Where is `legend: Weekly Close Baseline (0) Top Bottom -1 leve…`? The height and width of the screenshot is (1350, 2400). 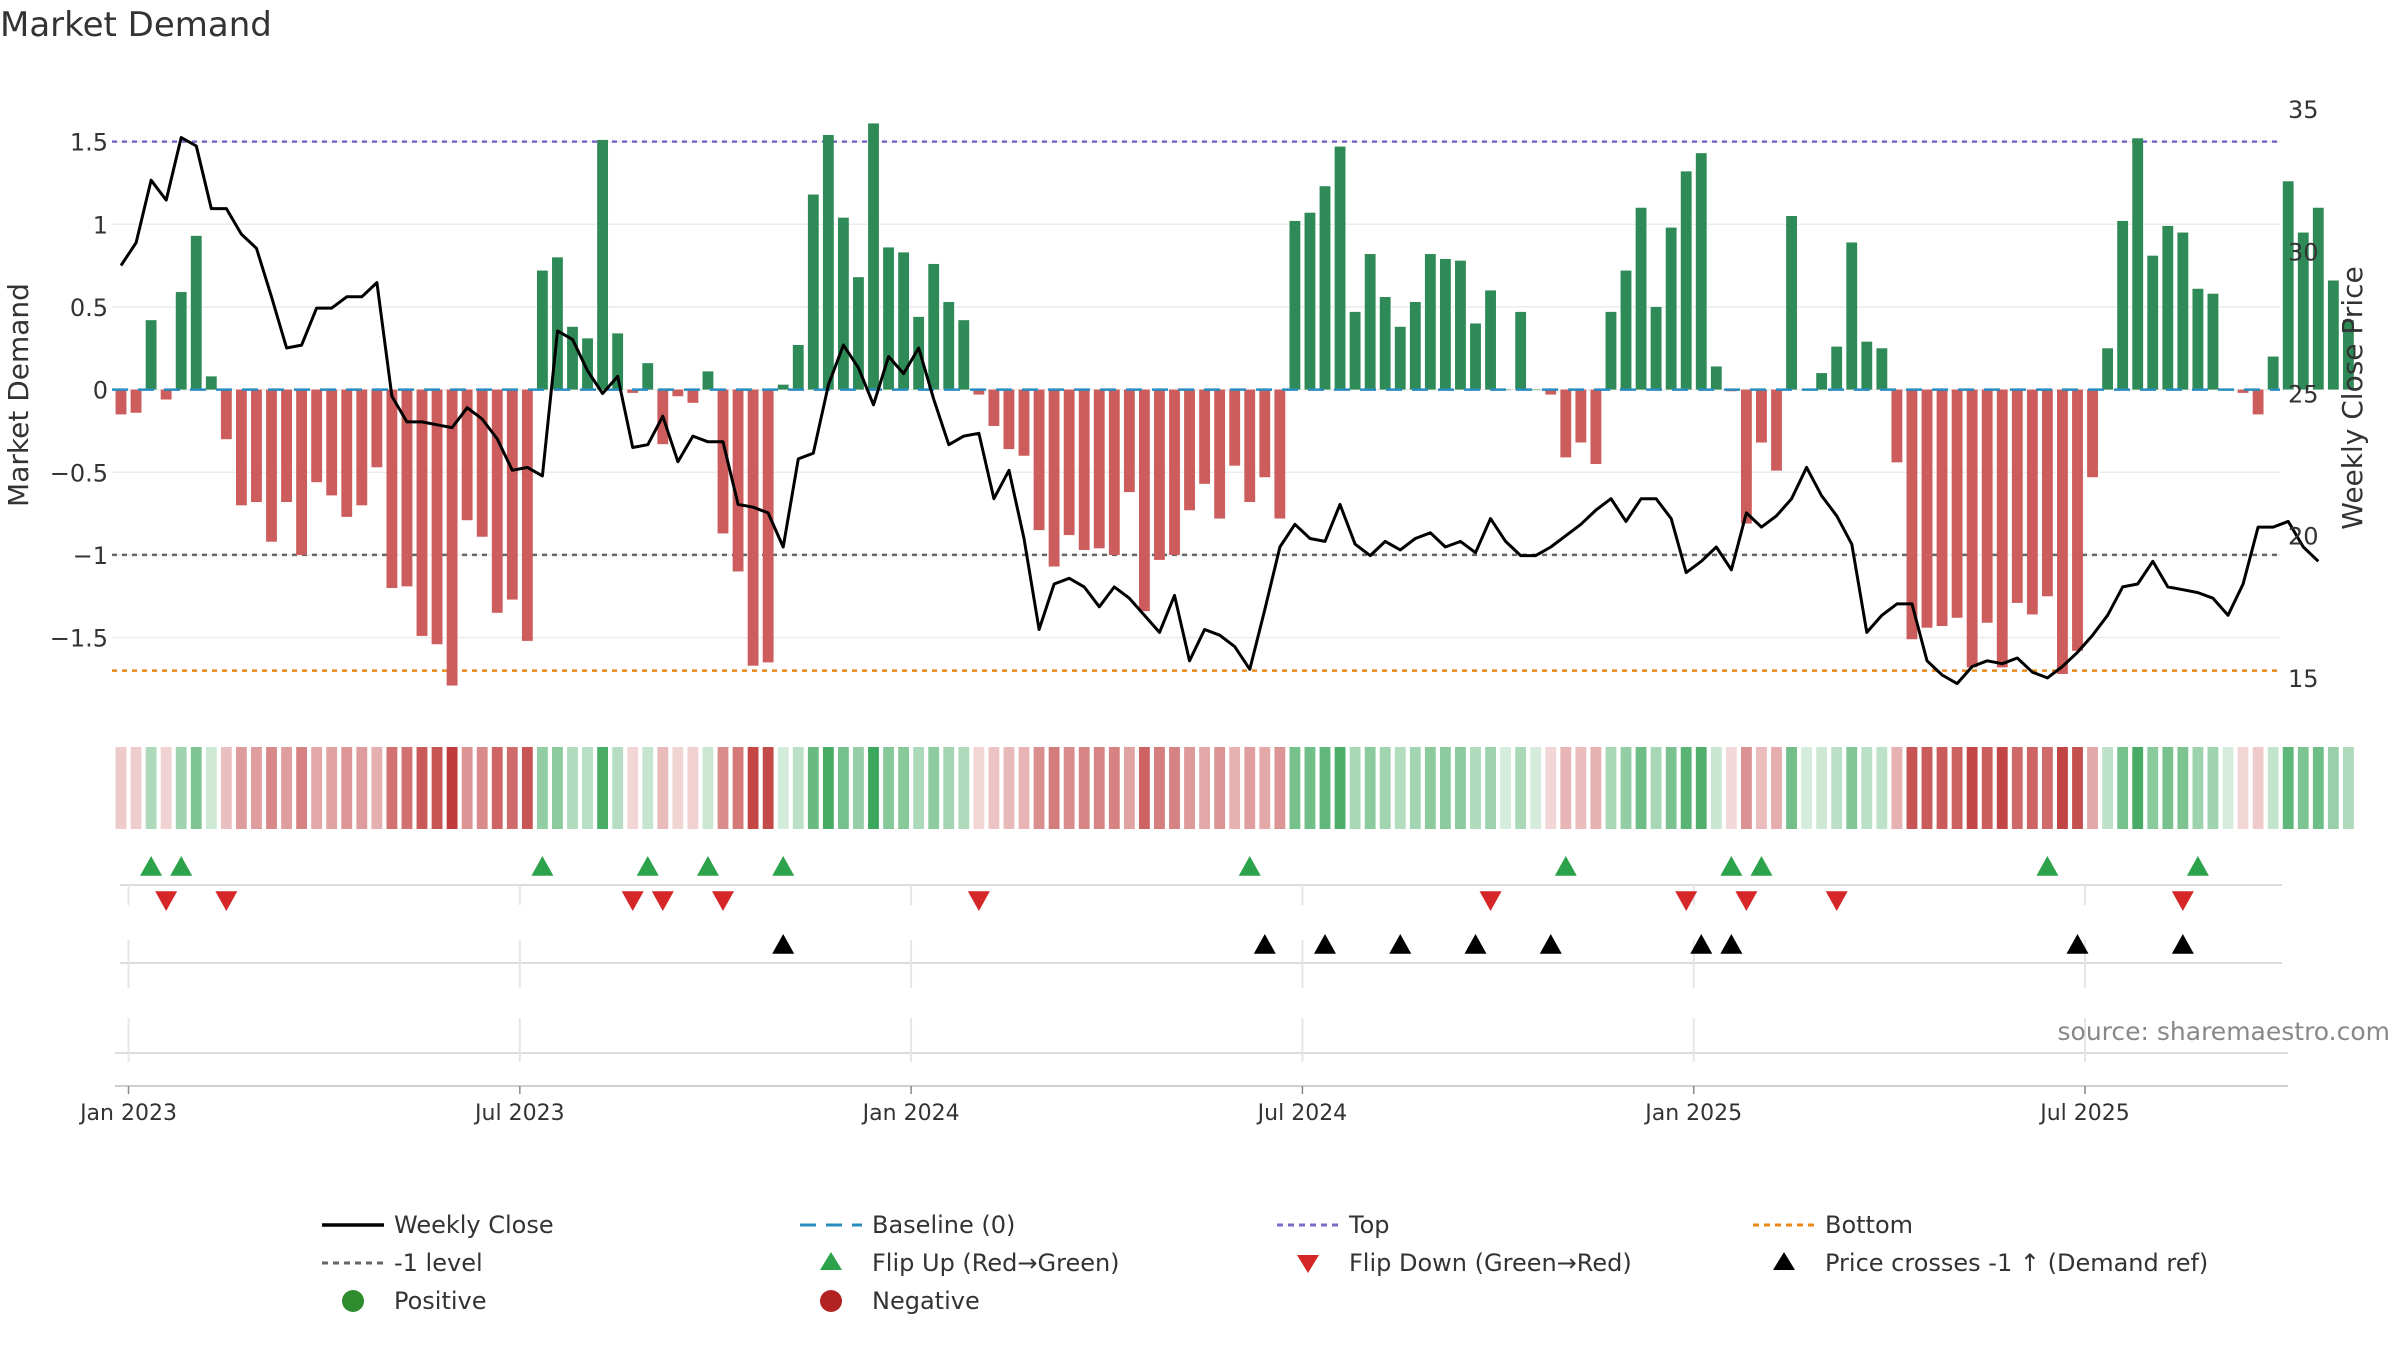 legend: Weekly Close Baseline (0) Top Bottom -1 leve… is located at coordinates (1265, 1263).